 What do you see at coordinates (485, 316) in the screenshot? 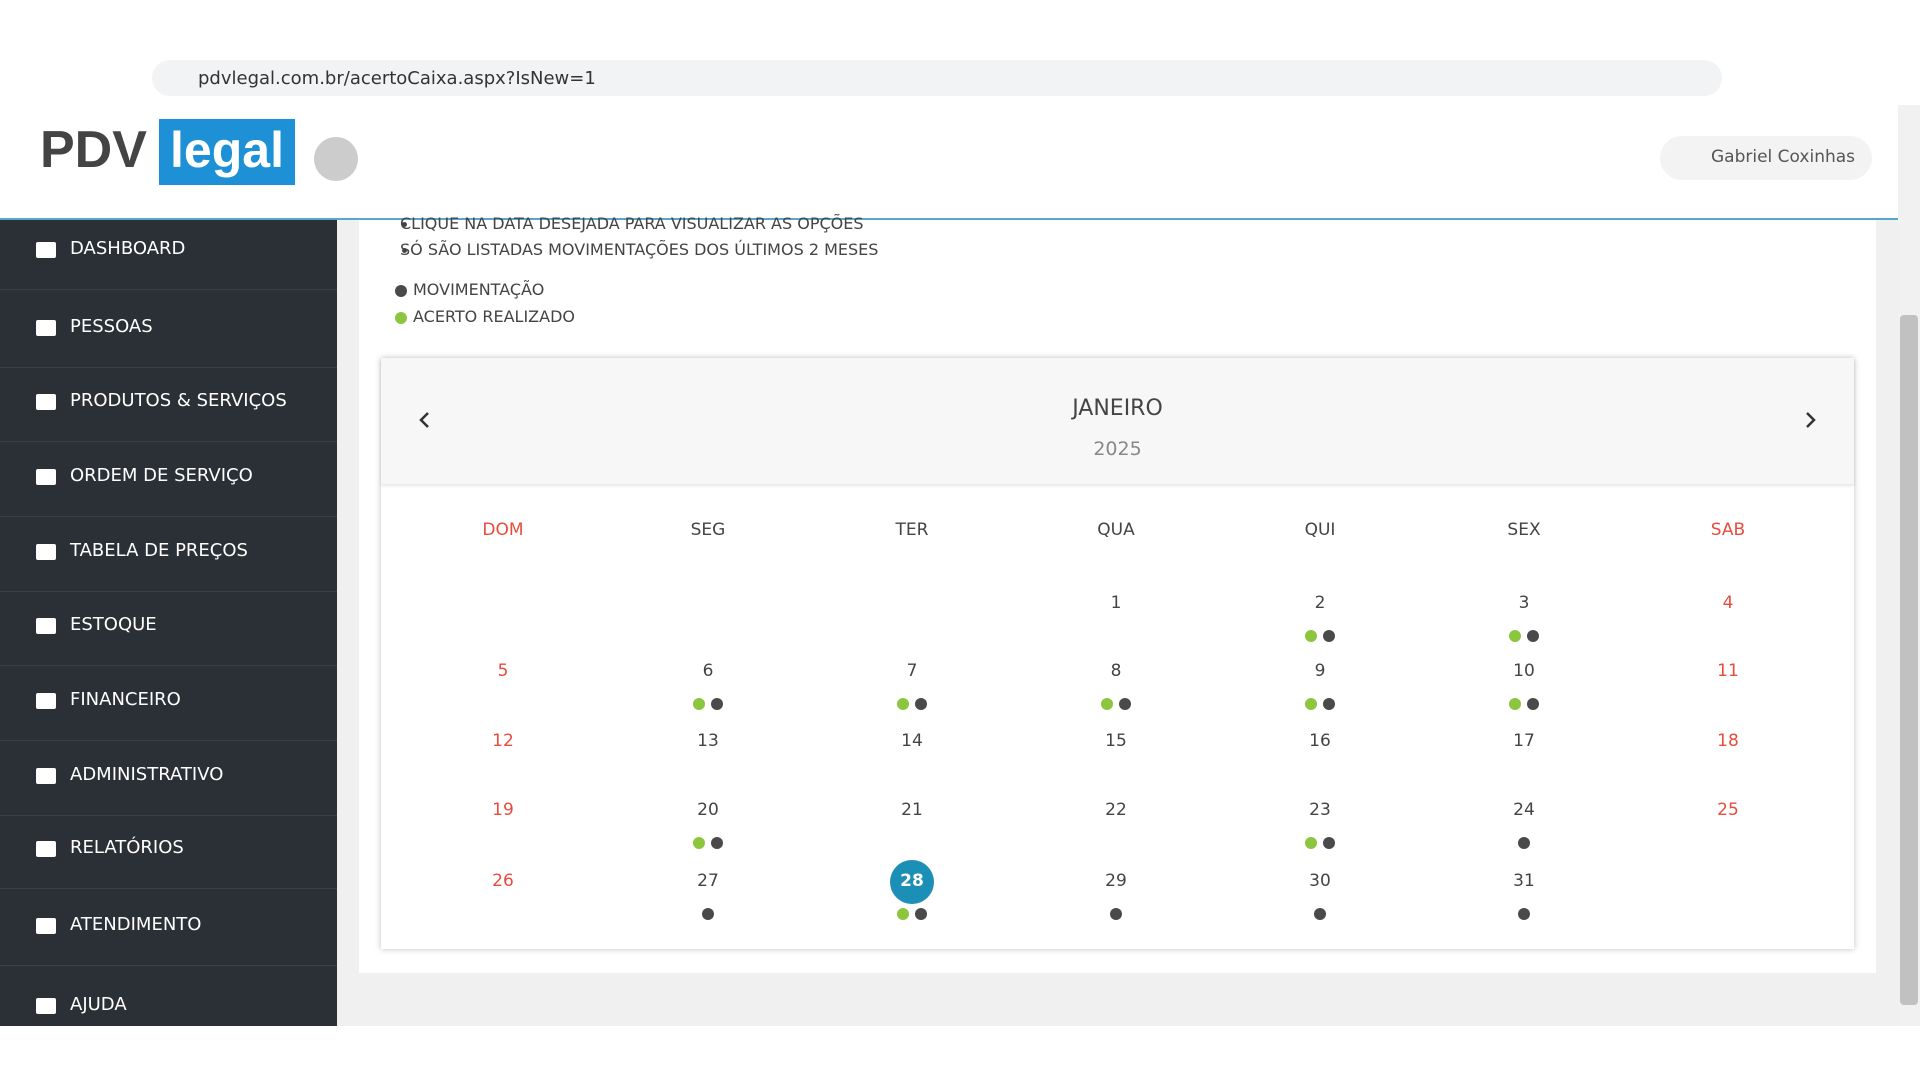
I see `legend-item: ACERTO REALIZADO` at bounding box center [485, 316].